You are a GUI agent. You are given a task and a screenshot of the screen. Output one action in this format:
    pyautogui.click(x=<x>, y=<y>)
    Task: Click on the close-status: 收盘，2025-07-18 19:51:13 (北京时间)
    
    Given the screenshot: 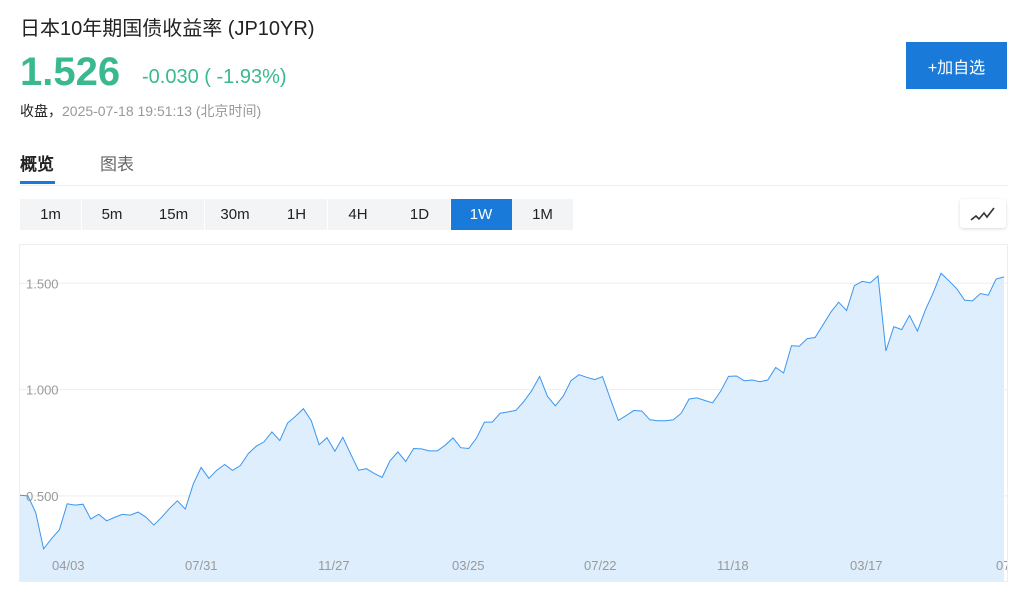 What is the action you would take?
    pyautogui.click(x=140, y=111)
    